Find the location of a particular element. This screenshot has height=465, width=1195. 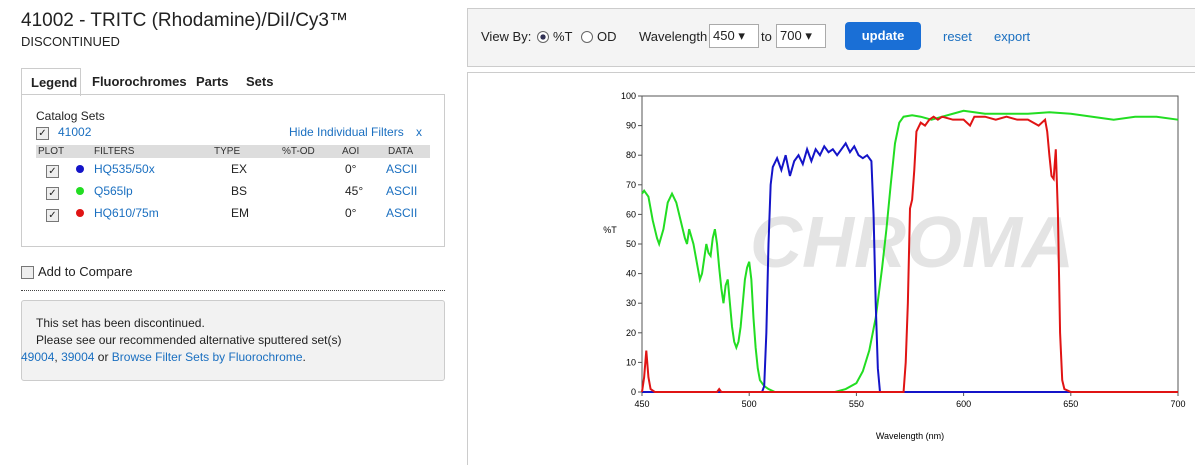

status: DISCONTINUED is located at coordinates (70, 41).